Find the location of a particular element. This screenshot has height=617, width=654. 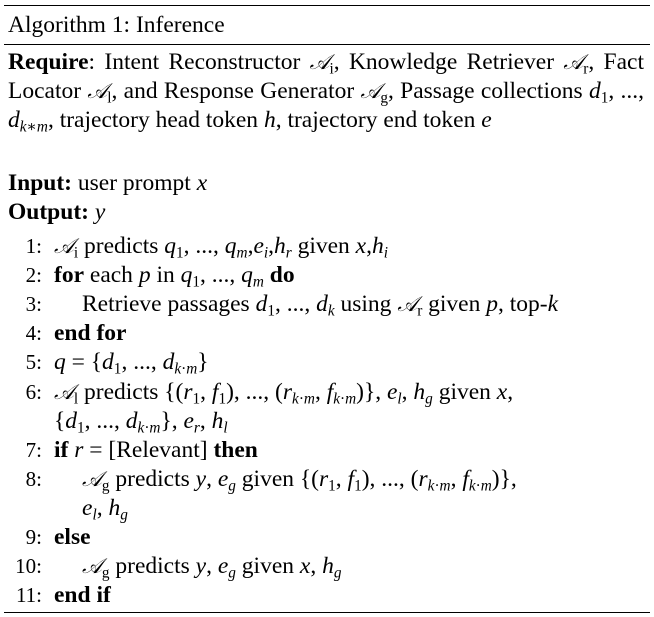

output-value: y is located at coordinates (100, 212).